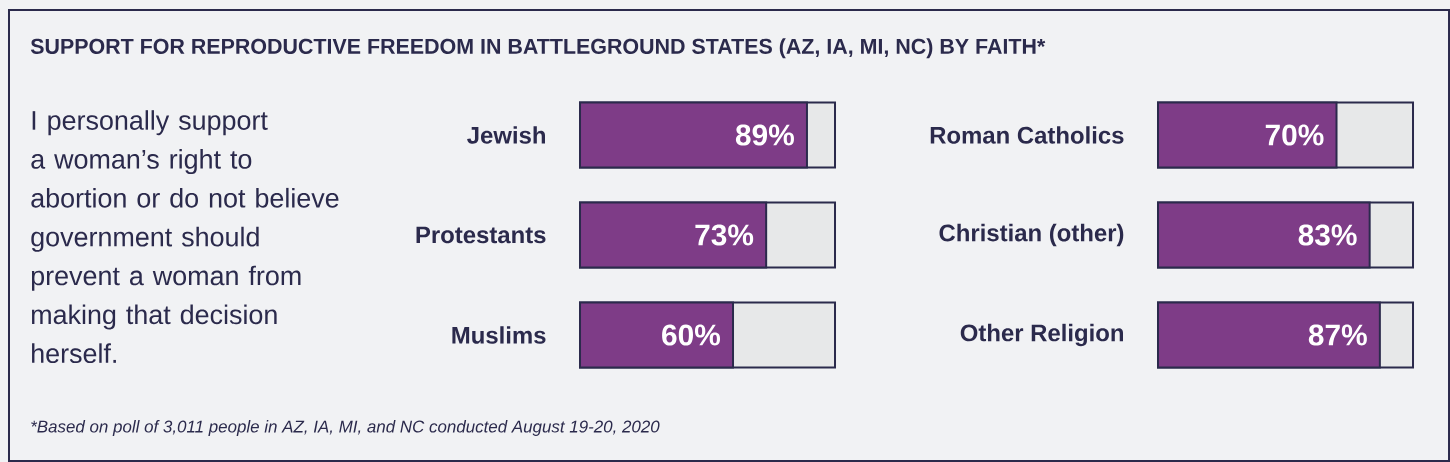 This screenshot has height=462, width=1450. Describe the element at coordinates (691, 335) in the screenshot. I see `data-label: 60%` at that location.